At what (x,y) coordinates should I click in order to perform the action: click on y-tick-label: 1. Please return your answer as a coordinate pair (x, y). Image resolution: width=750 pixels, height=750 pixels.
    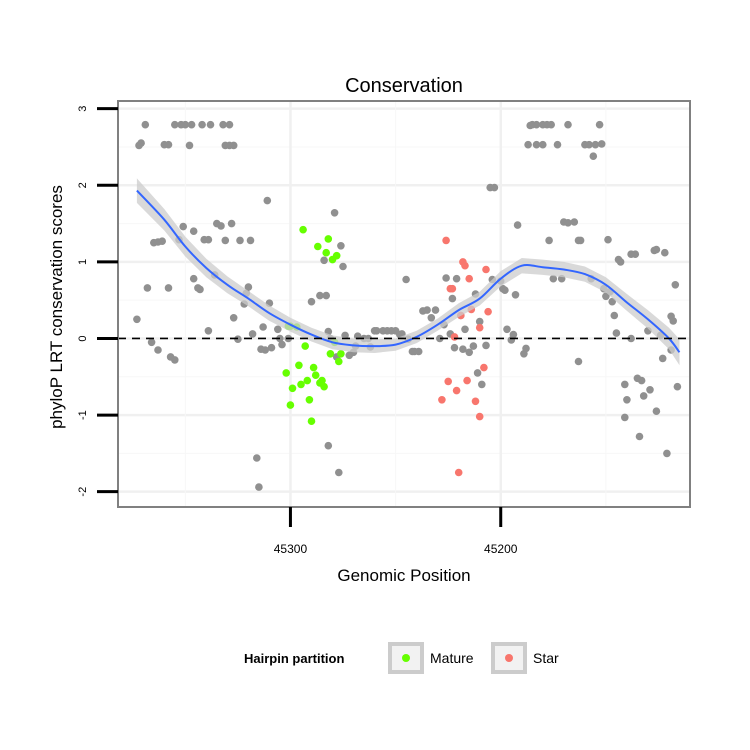
    Looking at the image, I should click on (83, 262).